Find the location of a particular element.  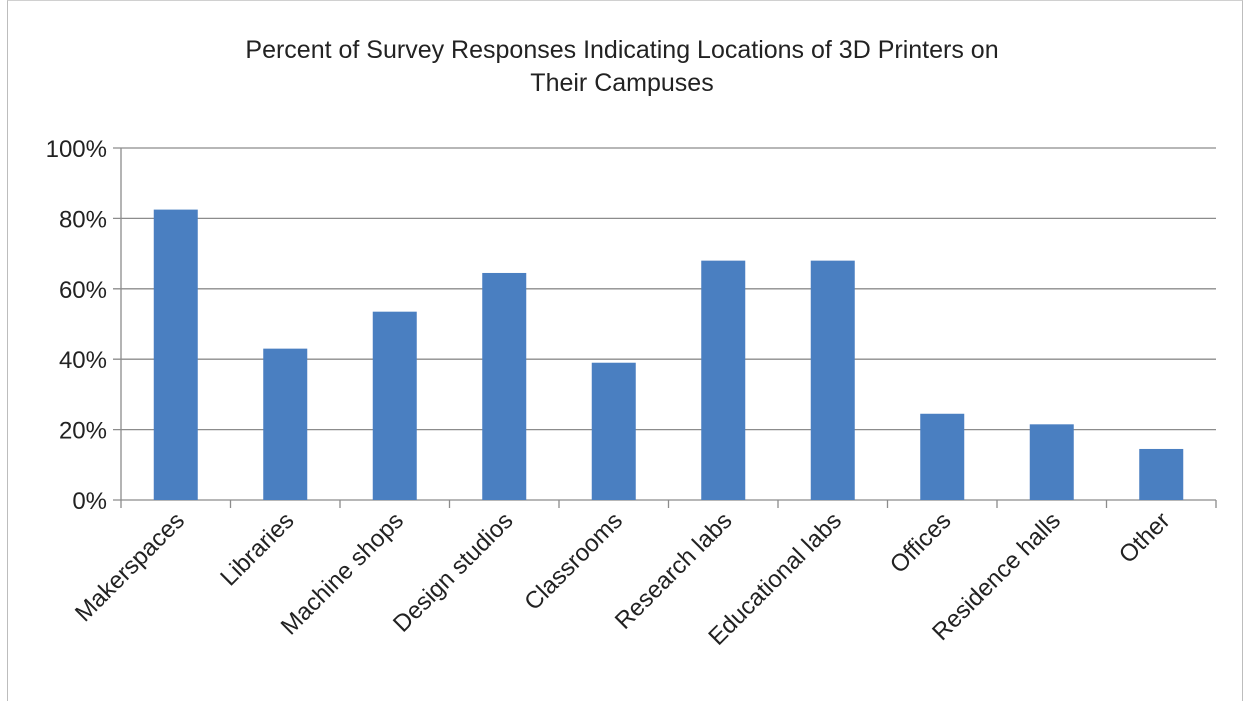

x-tick-label: Libraries is located at coordinates (257, 549).